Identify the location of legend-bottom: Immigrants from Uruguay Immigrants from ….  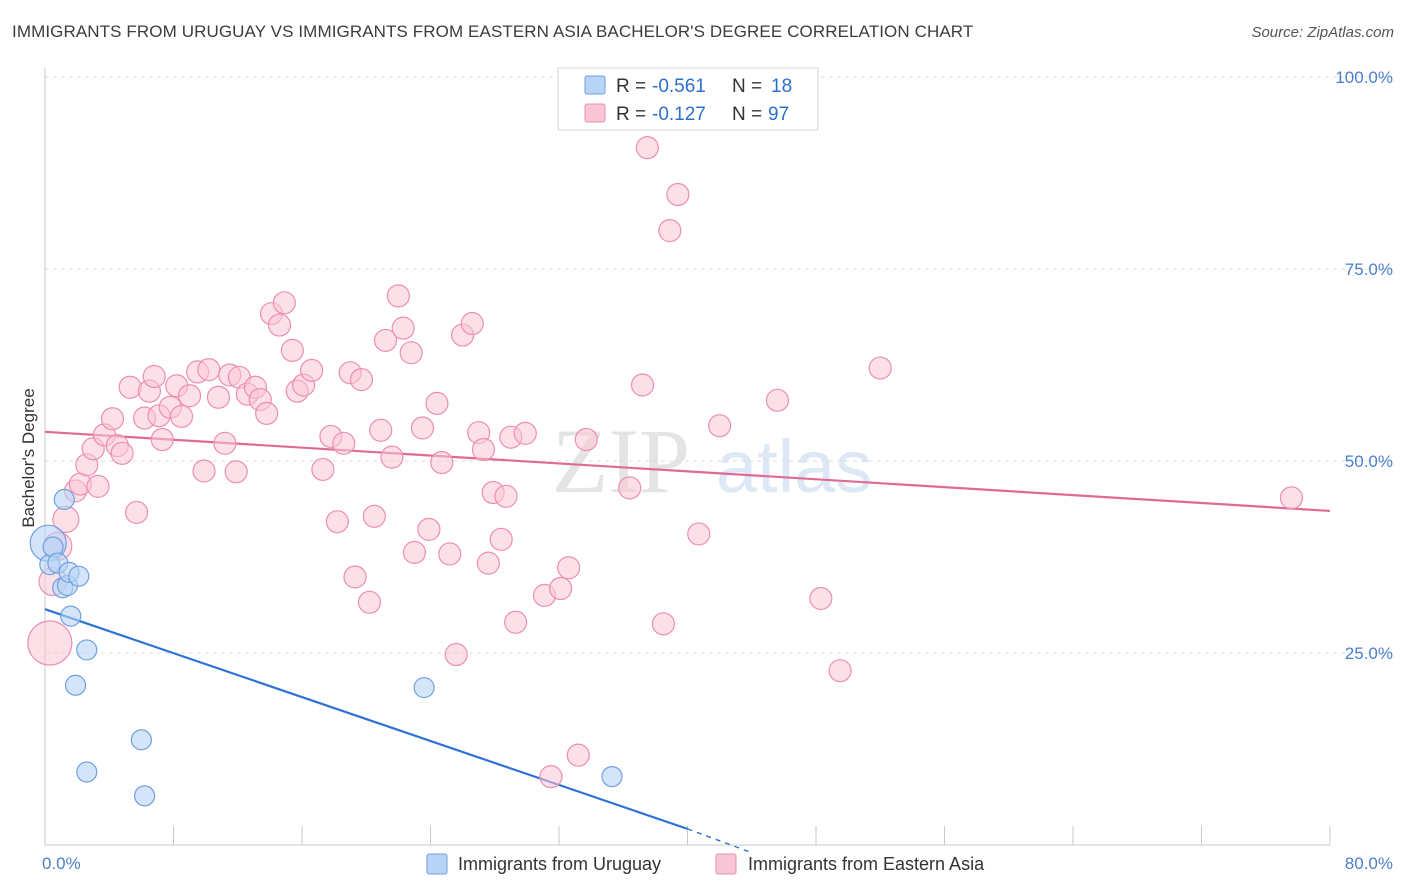
(705, 864).